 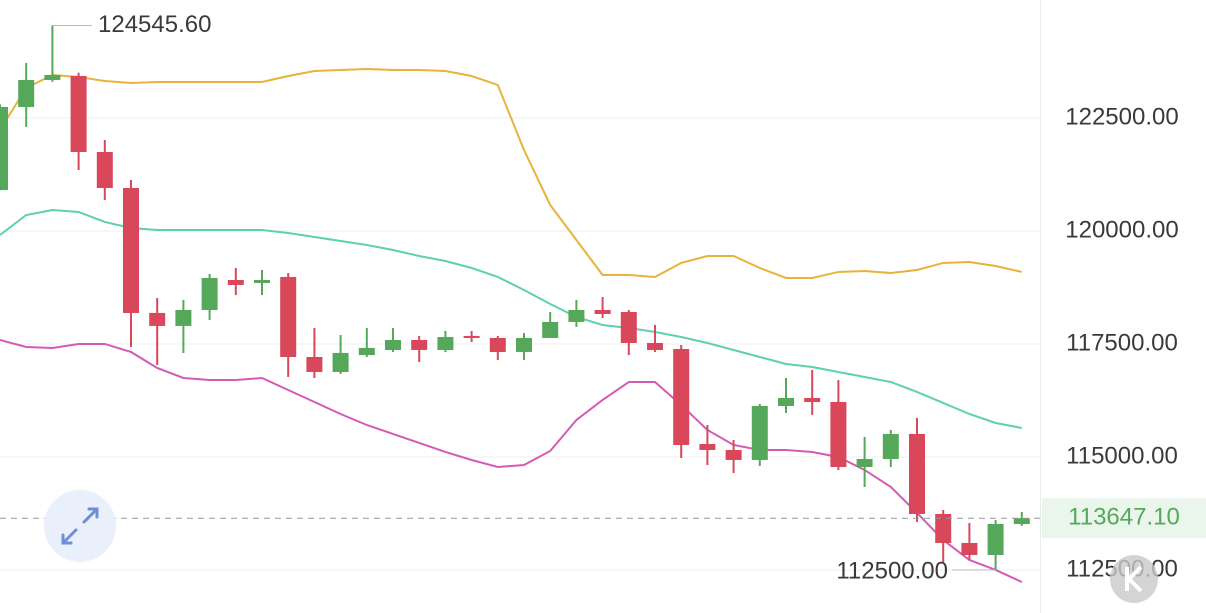 What do you see at coordinates (1121, 116) in the screenshot?
I see `y-tick-label: 122500.00` at bounding box center [1121, 116].